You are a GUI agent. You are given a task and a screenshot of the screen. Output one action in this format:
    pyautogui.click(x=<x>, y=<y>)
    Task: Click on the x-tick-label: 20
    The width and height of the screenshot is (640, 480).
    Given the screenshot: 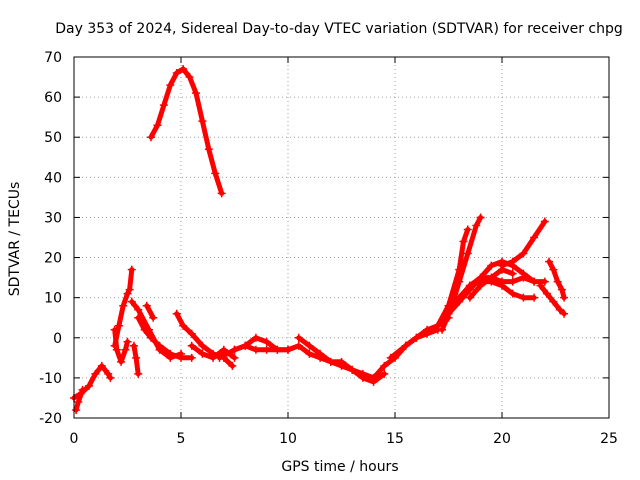 What is the action you would take?
    pyautogui.click(x=502, y=439)
    